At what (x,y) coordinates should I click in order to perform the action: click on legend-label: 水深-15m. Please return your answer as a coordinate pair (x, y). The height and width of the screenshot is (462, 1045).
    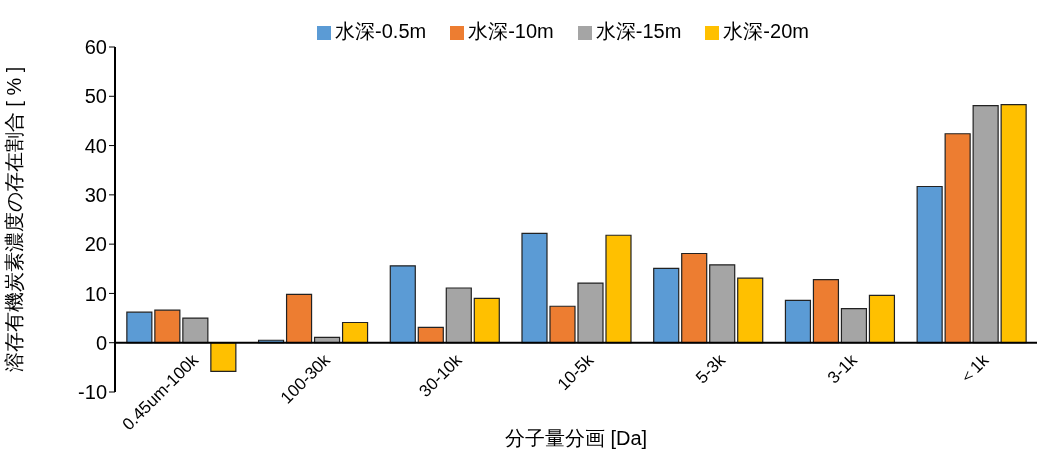
    Looking at the image, I should click on (638, 31).